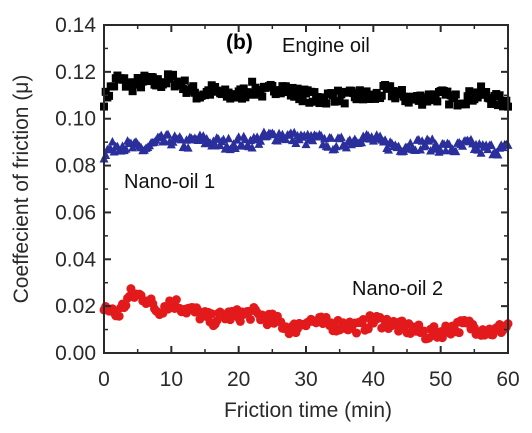 The image size is (532, 433). What do you see at coordinates (326, 46) in the screenshot?
I see `annotation-engine-oil: Engine oil` at bounding box center [326, 46].